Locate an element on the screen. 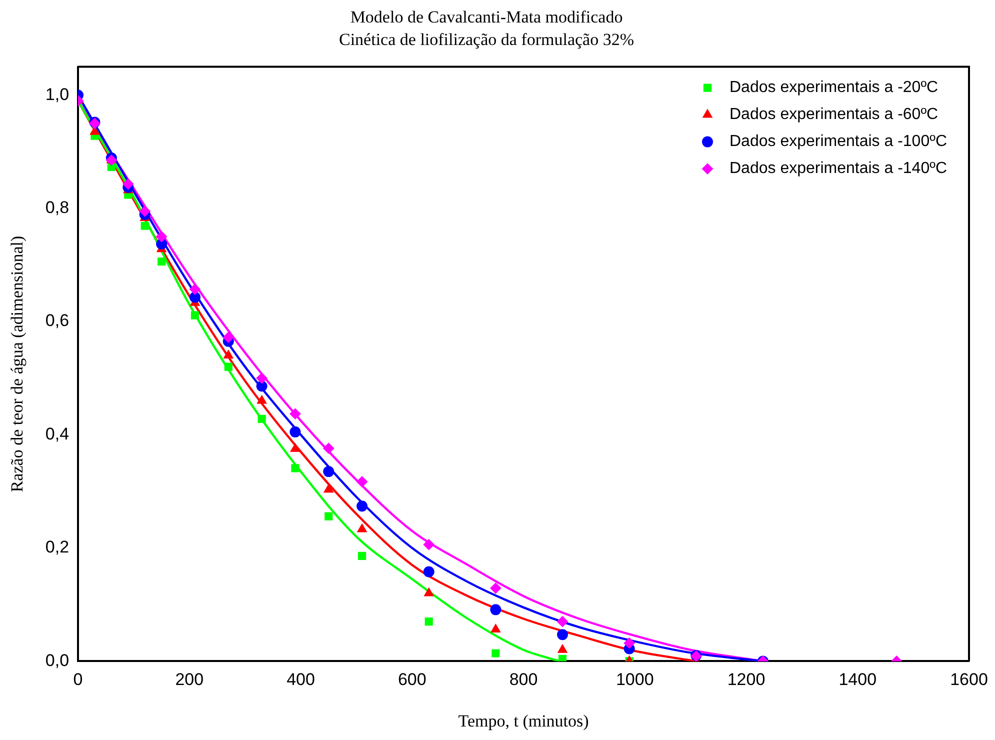 Image resolution: width=995 pixels, height=740 pixels. y-tick-label: 0,0 is located at coordinates (57, 660).